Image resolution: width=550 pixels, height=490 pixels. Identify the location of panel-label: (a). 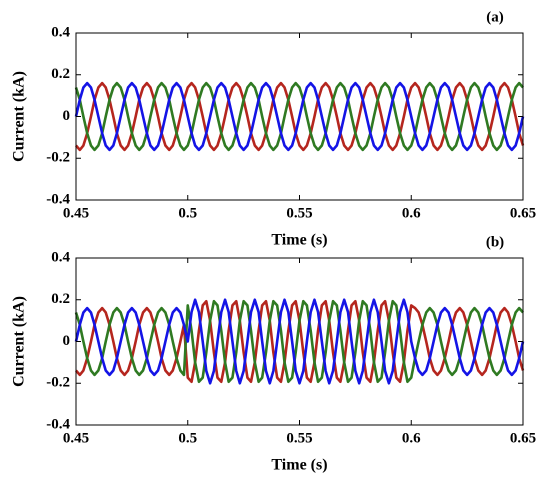
(495, 17).